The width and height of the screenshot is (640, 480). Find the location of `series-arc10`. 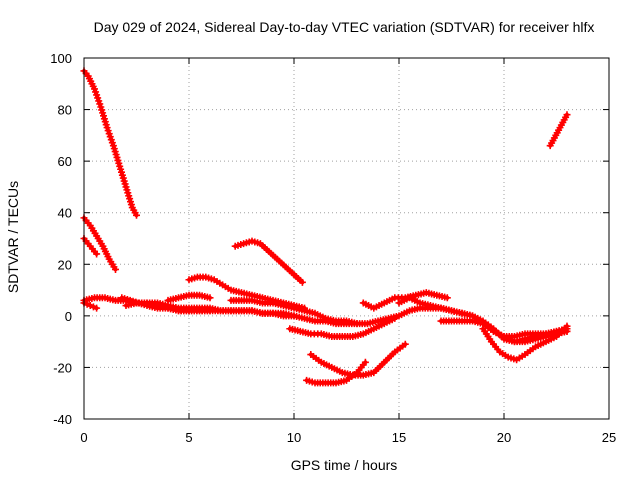

series-arc10 is located at coordinates (268, 261).